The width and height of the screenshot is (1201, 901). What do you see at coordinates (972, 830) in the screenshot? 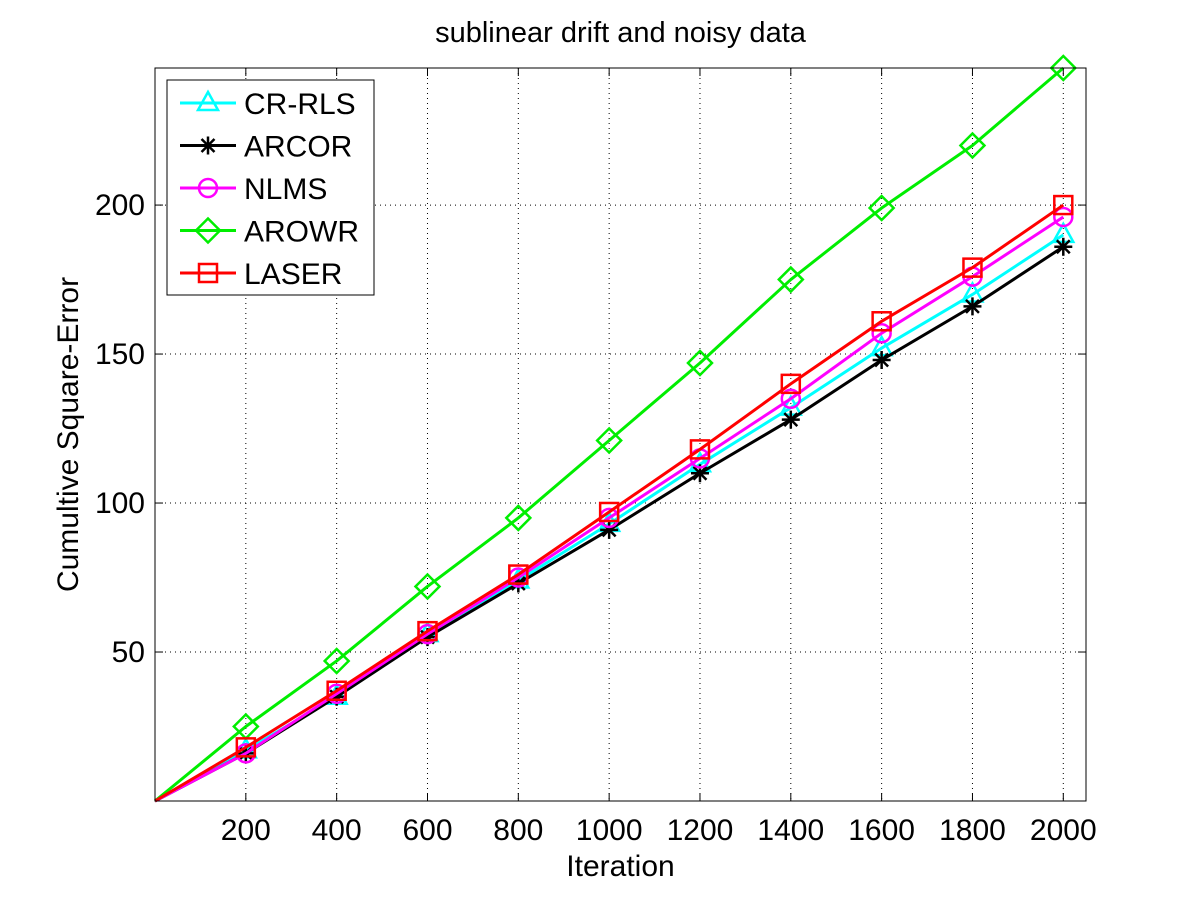
I see `x-tick-label: 1800` at bounding box center [972, 830].